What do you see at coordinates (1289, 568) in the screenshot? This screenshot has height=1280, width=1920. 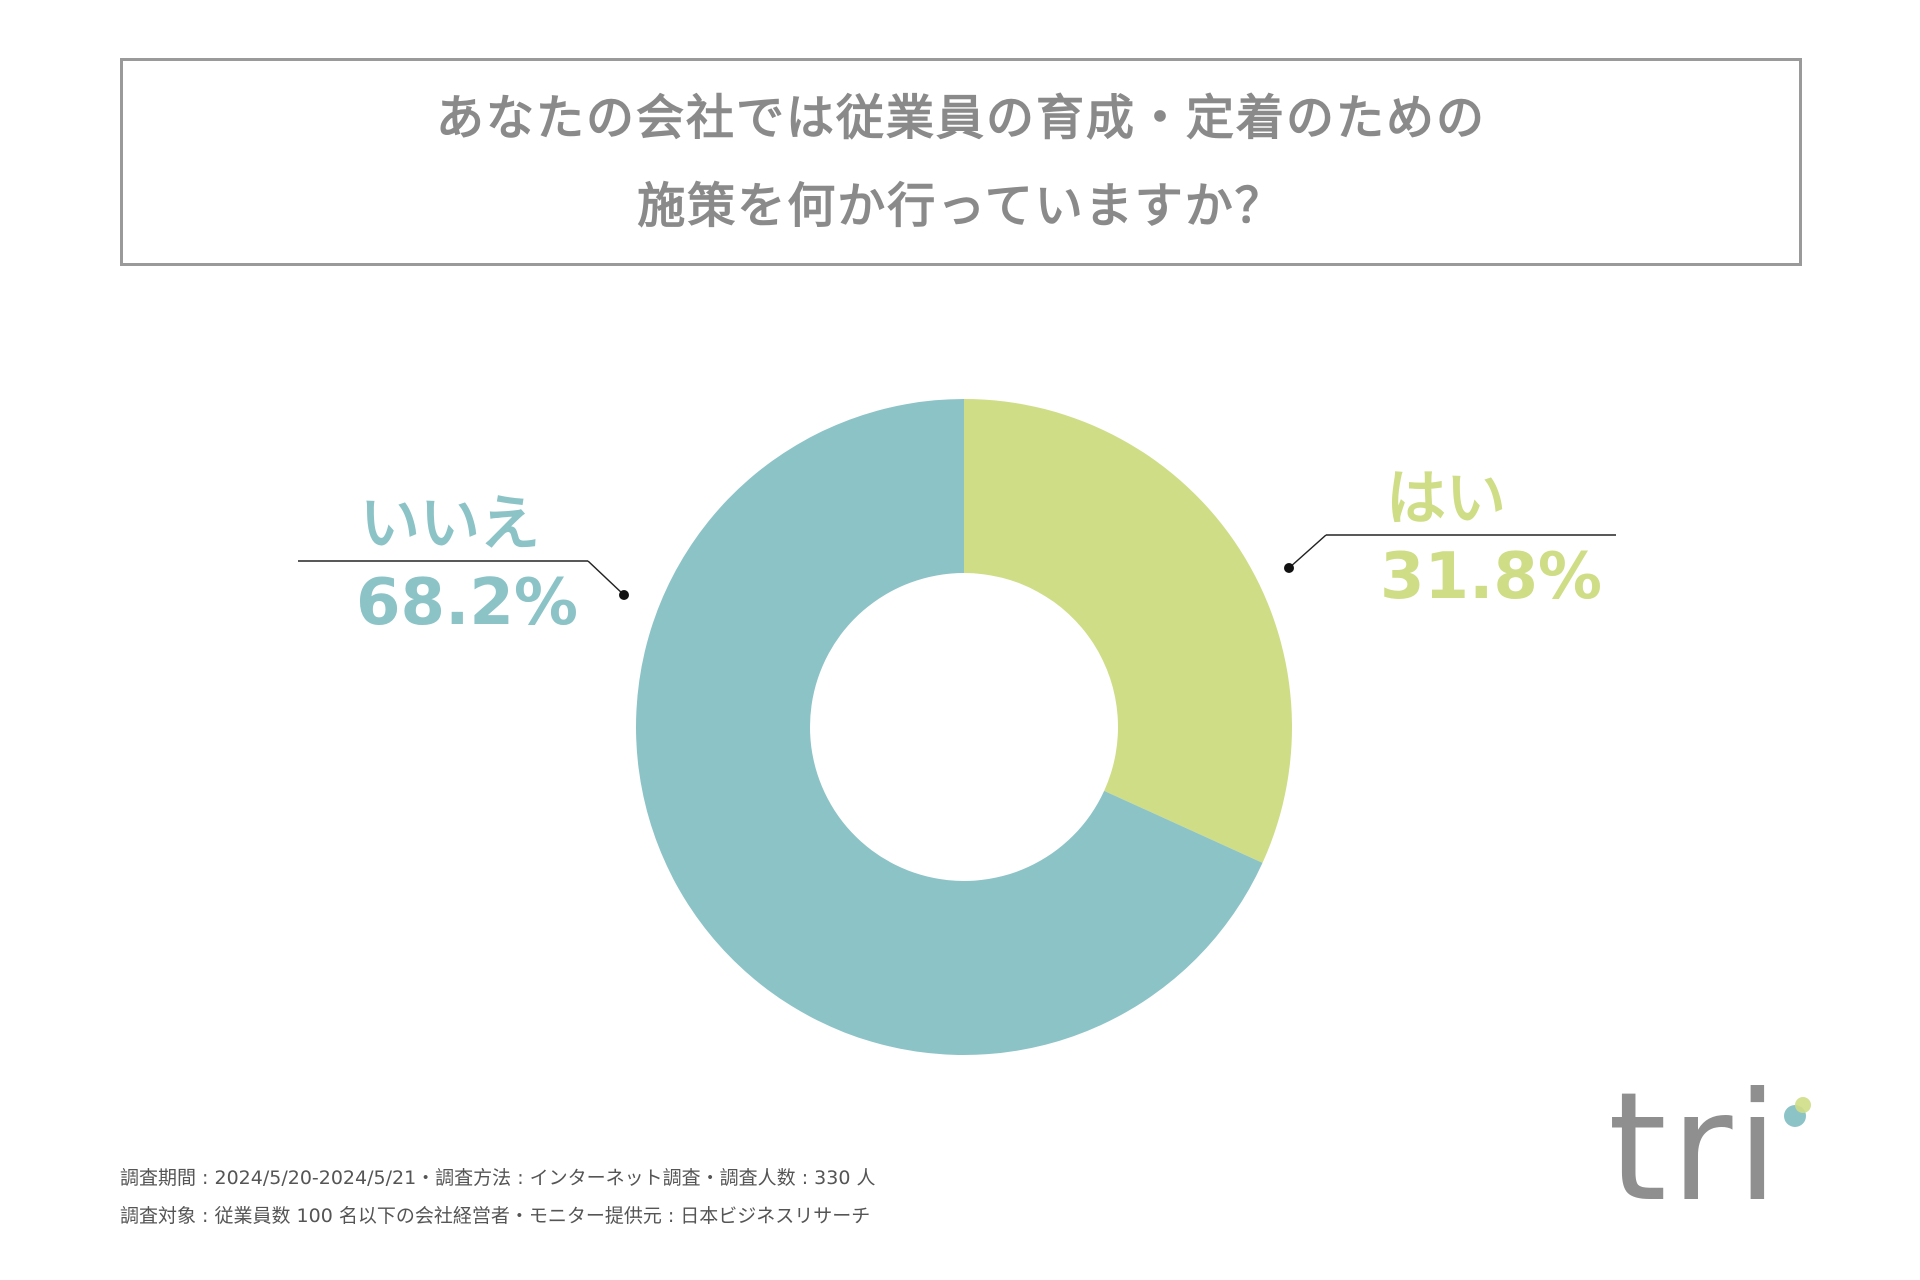 I see `callout-dot-yes` at bounding box center [1289, 568].